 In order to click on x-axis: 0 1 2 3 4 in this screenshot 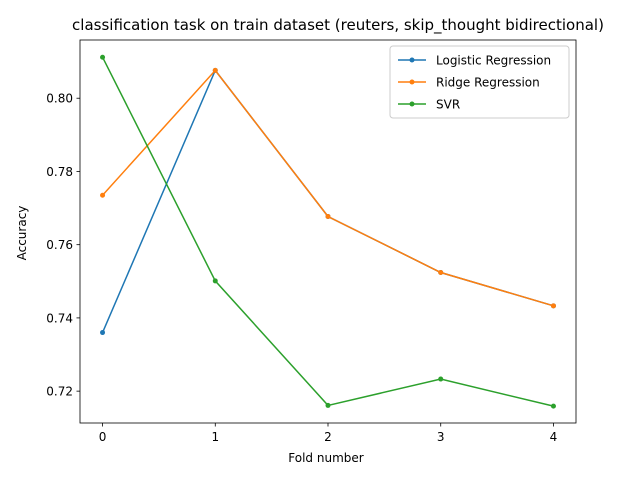, I will do `click(328, 433)`.